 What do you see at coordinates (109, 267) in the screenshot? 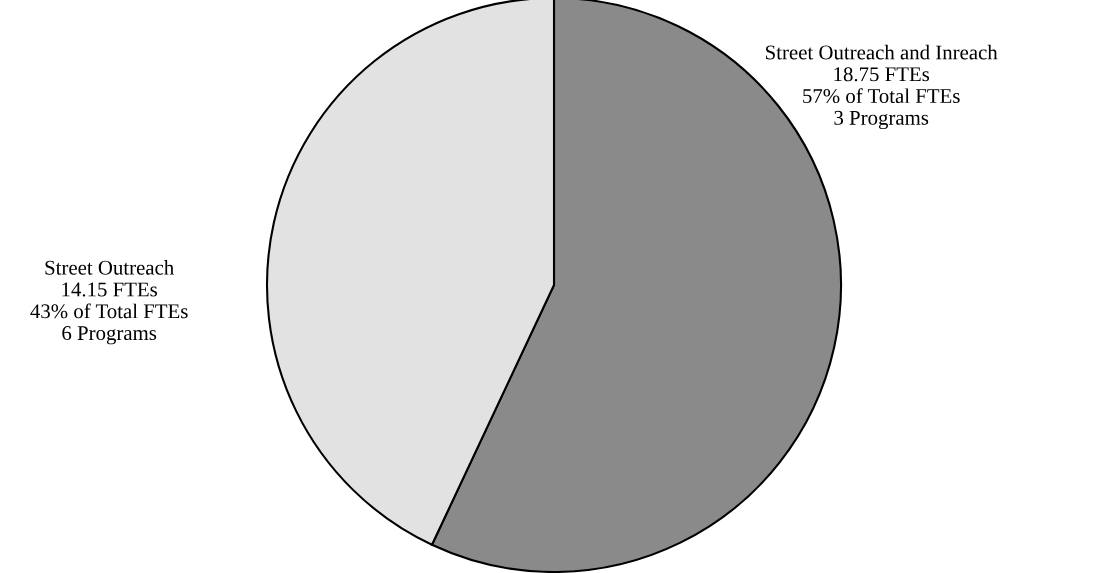
I see `slice-label: Street Outreach` at bounding box center [109, 267].